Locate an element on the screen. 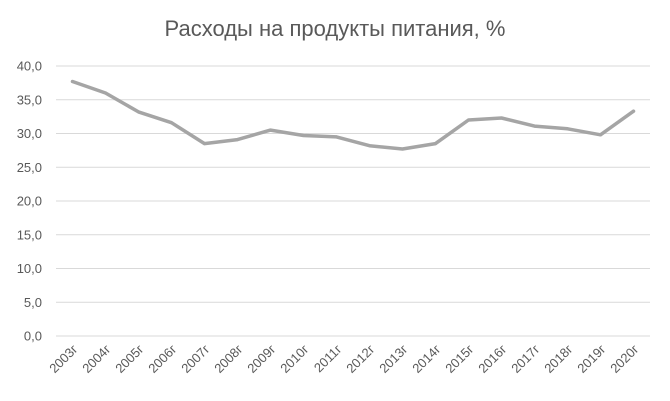  x-tick-label: 2004г is located at coordinates (96, 358).